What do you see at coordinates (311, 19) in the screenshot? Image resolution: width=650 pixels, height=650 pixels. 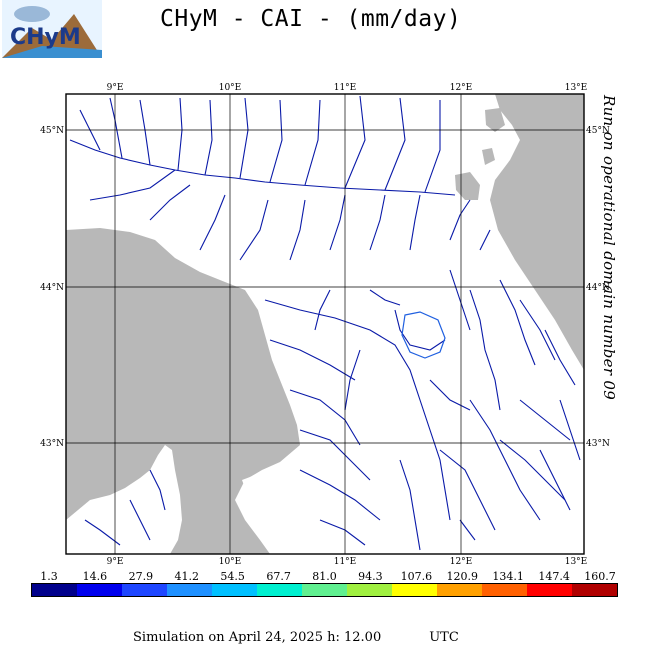 I see `page-title: CHyM - CAI - (mm/day)` at bounding box center [311, 19].